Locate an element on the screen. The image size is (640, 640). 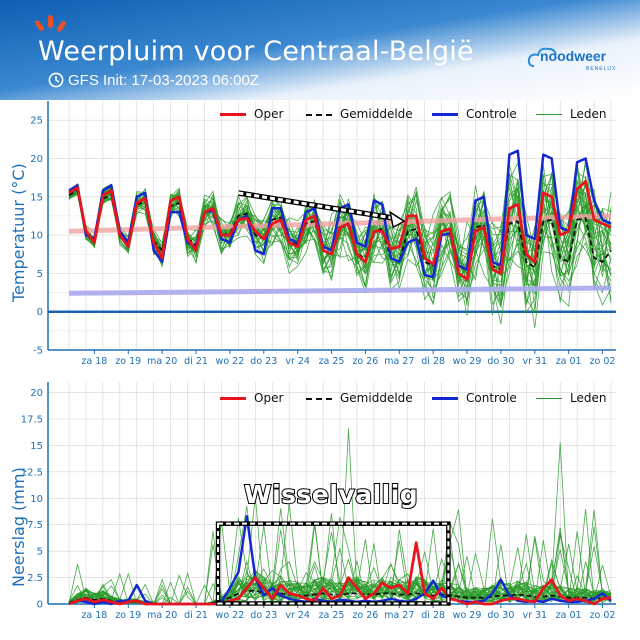
legend-temperature: Oper Gemiddelde Controle Leden is located at coordinates (420, 115).